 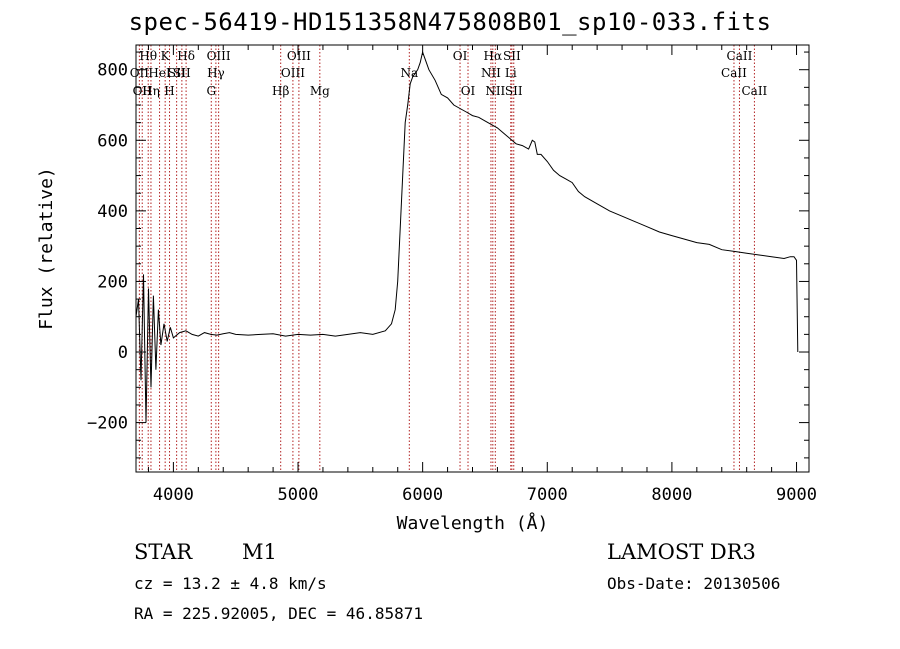 What do you see at coordinates (230, 583) in the screenshot?
I see `redshift-readout: cz = 13.2 ± 4.8 km/s` at bounding box center [230, 583].